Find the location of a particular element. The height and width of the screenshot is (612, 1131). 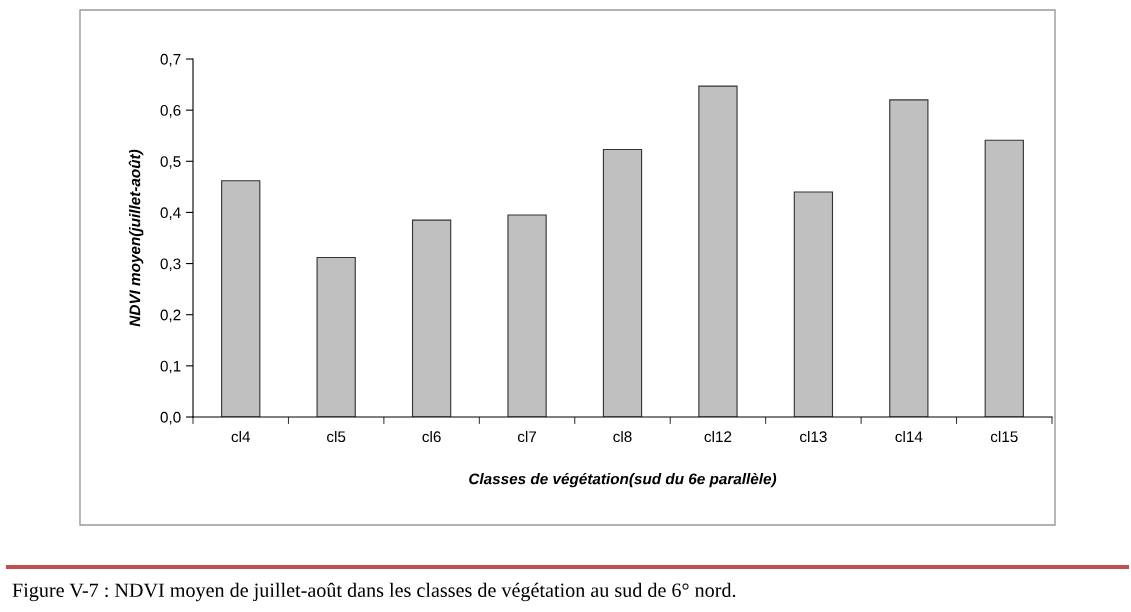

x-axis-title: Classes de végétation(sud du 6e parallèle) is located at coordinates (623, 480).